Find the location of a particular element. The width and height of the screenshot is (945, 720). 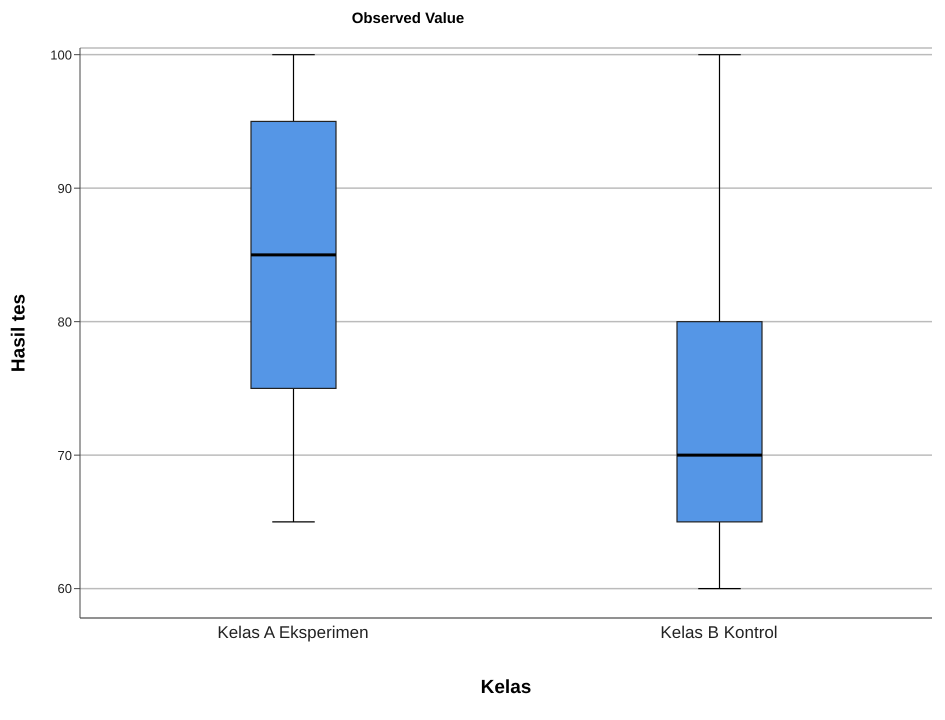

x-tick-label: Kelas A Eksperimen is located at coordinates (293, 632).